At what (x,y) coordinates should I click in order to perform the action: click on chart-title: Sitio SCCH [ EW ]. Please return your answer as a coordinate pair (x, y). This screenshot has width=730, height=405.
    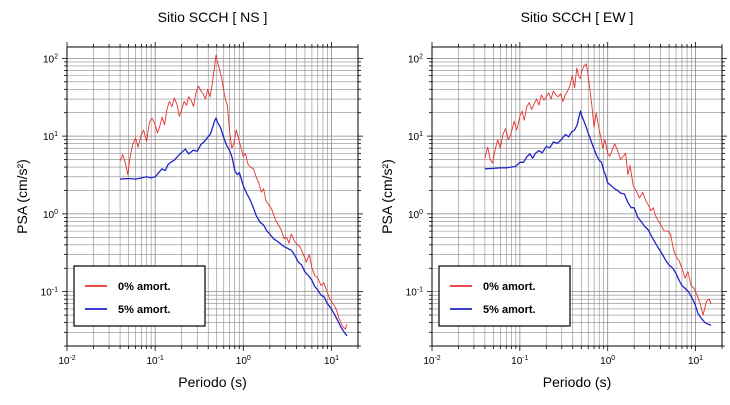
    Looking at the image, I should click on (577, 17).